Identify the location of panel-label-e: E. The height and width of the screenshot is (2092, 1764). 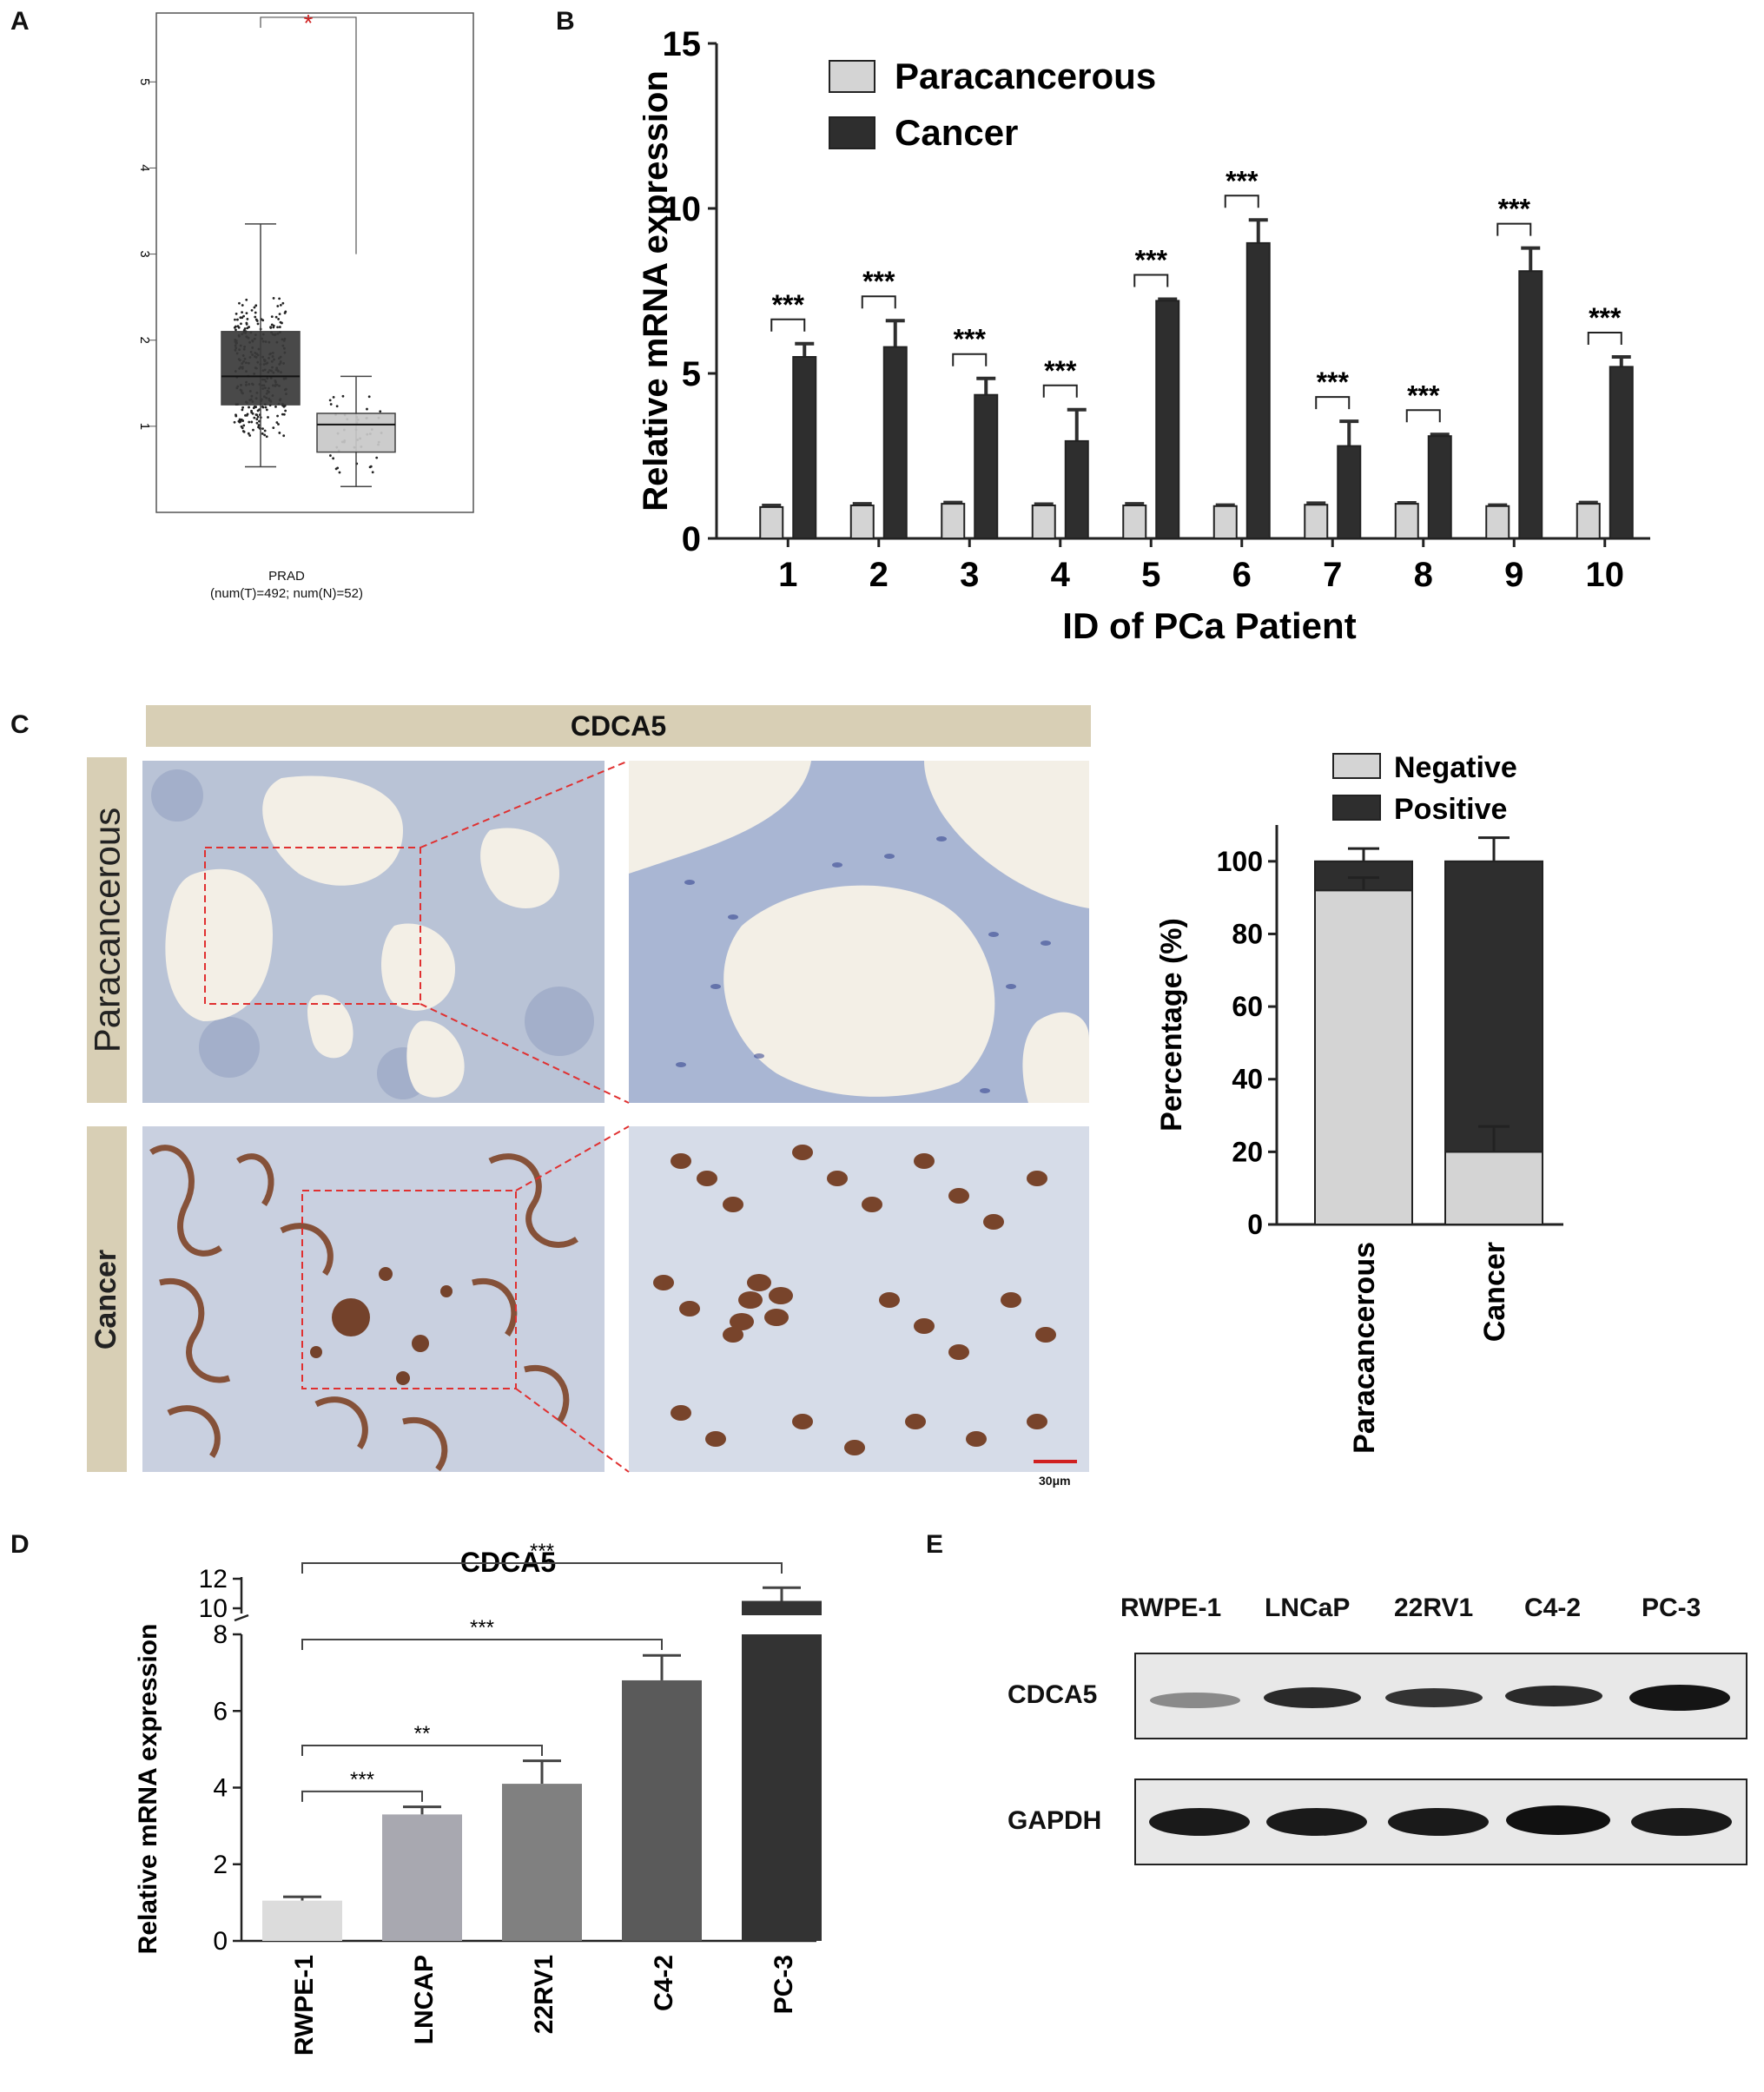
(935, 1544).